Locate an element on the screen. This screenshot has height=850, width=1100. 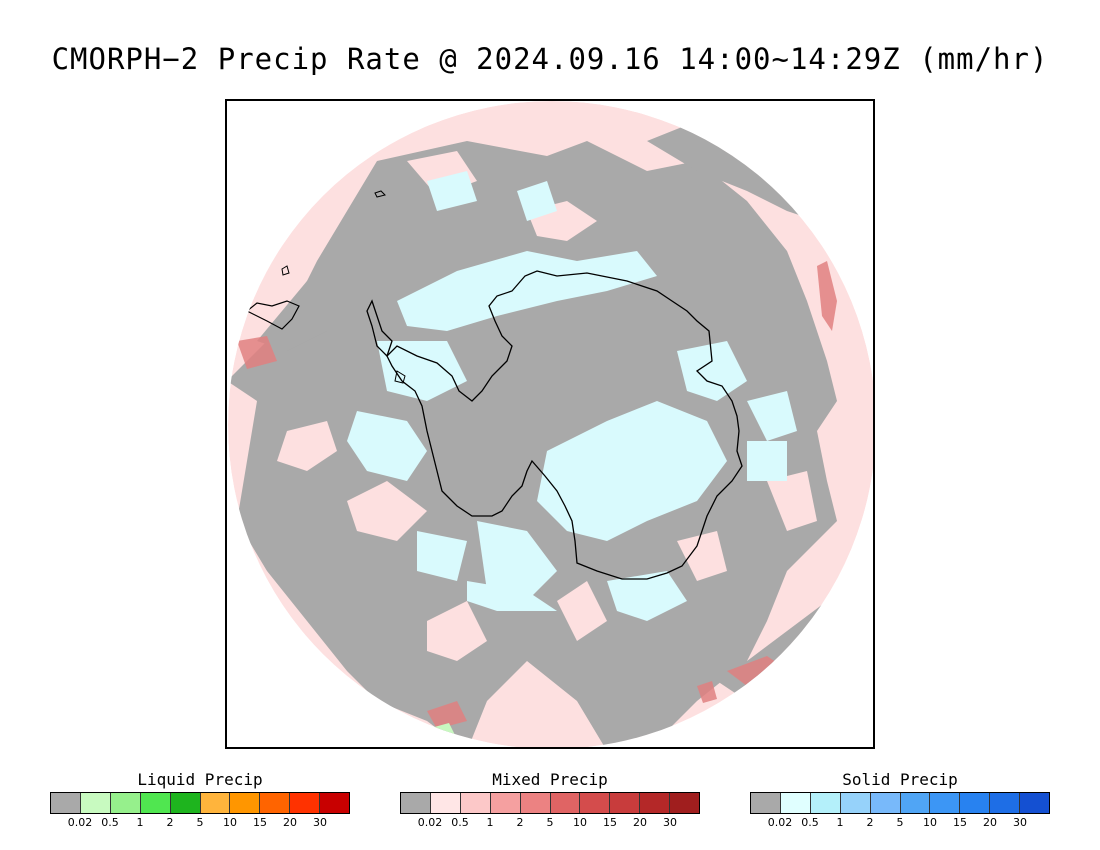
sub-antarctic-islands is located at coordinates (343, 287).